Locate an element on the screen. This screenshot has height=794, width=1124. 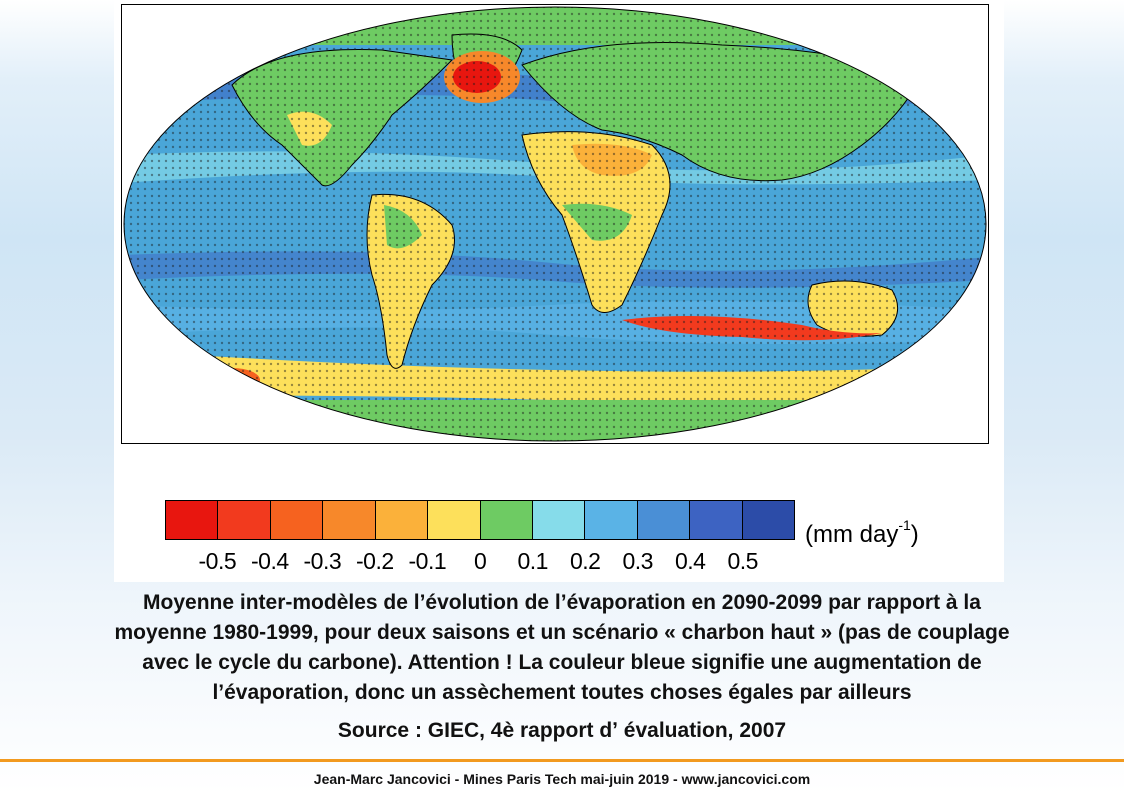
colorbar is located at coordinates (480, 520).